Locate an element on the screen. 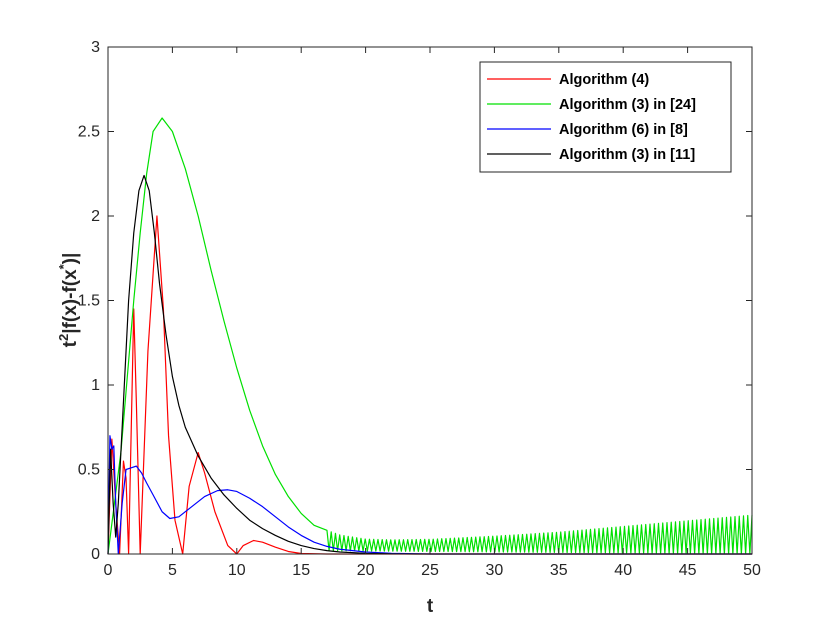 Image resolution: width=830 pixels, height=623 pixels. y-tick-label: 2.5 is located at coordinates (89, 132).